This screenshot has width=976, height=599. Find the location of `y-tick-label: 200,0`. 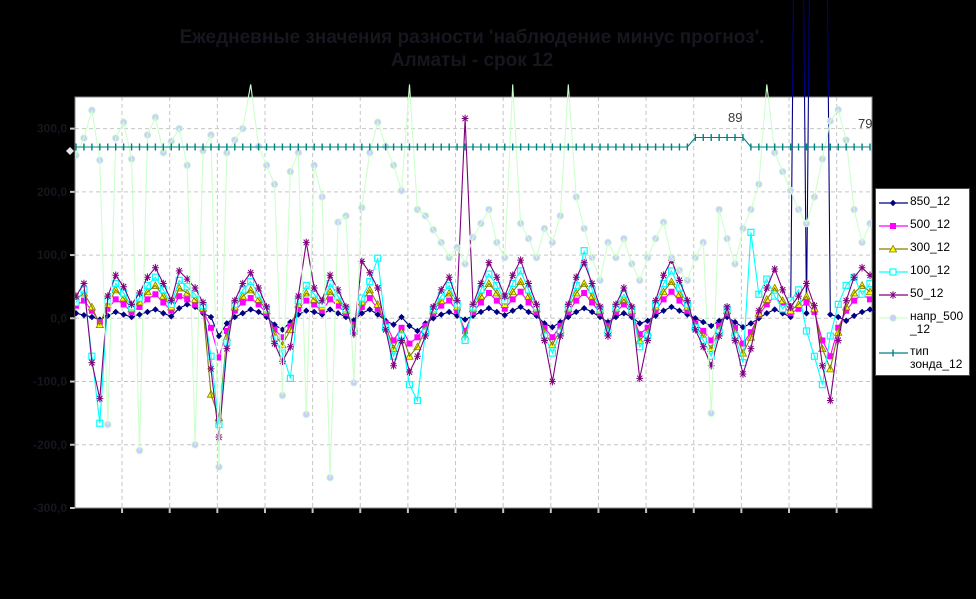

y-tick-label: 200,0 is located at coordinates (52, 192).